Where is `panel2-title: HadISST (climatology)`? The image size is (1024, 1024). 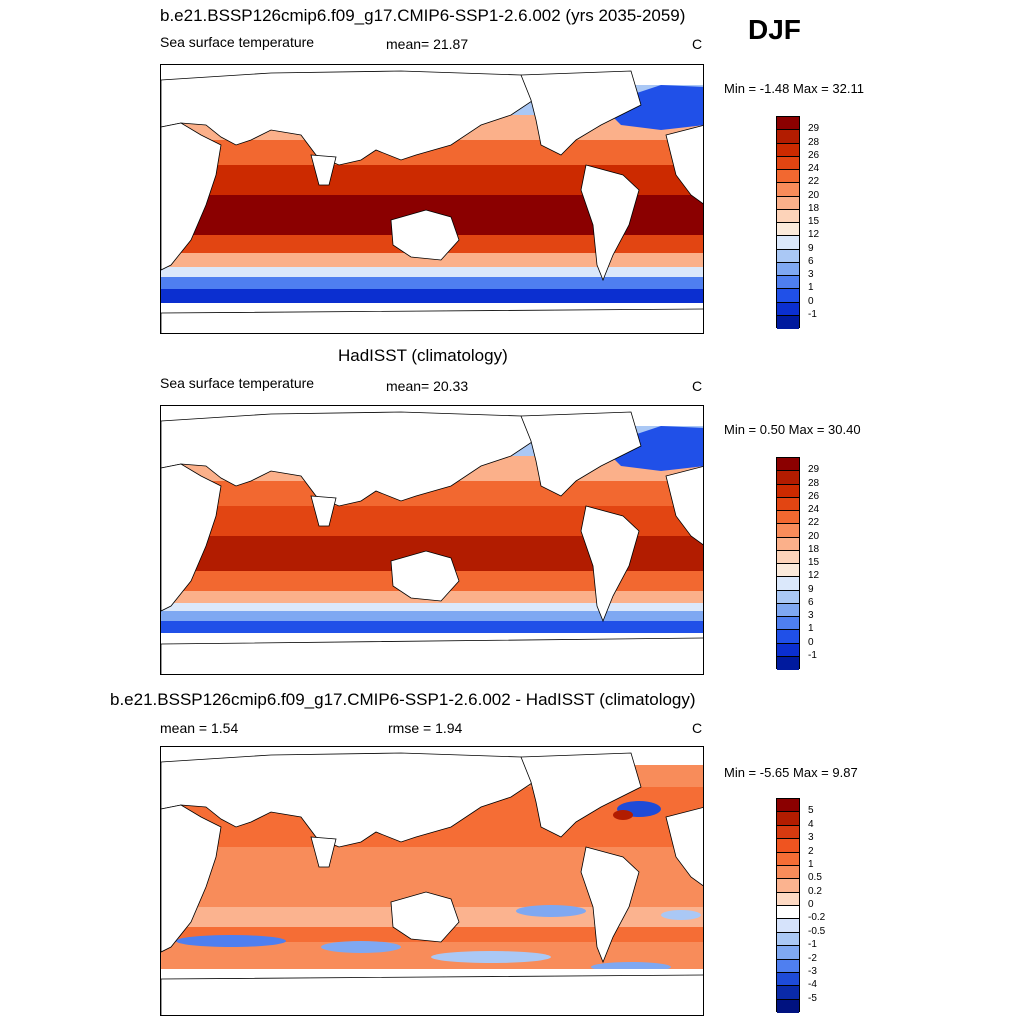
panel2-title: HadISST (climatology) is located at coordinates (423, 355).